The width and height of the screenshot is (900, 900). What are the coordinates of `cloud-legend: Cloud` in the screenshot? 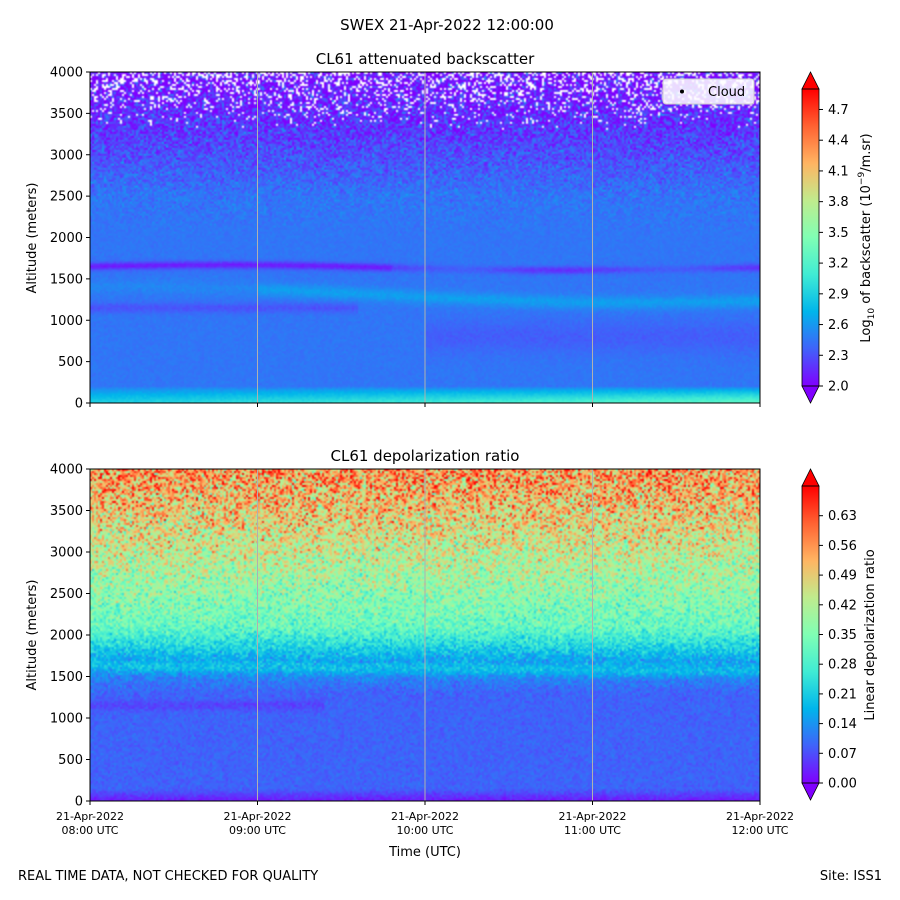 It's located at (708, 91).